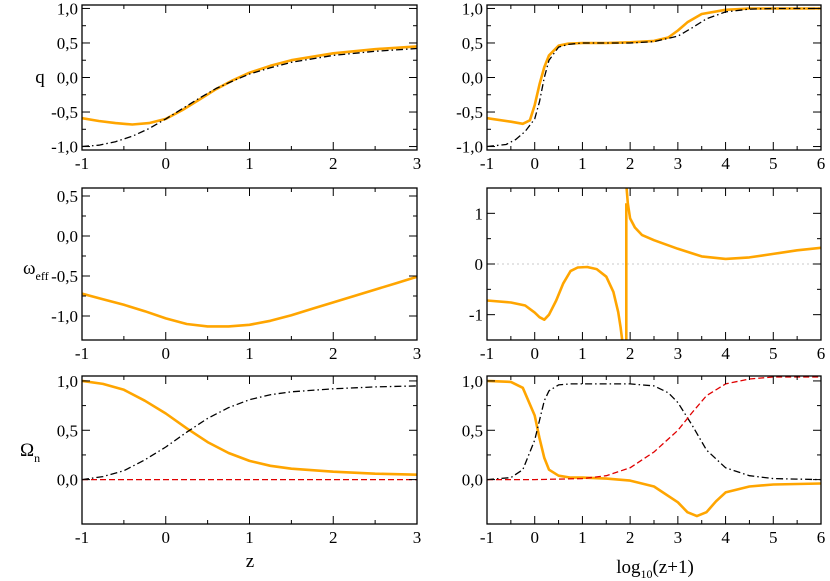  What do you see at coordinates (646, 574) in the screenshot?
I see `log-axis-label-sub: 10` at bounding box center [646, 574].